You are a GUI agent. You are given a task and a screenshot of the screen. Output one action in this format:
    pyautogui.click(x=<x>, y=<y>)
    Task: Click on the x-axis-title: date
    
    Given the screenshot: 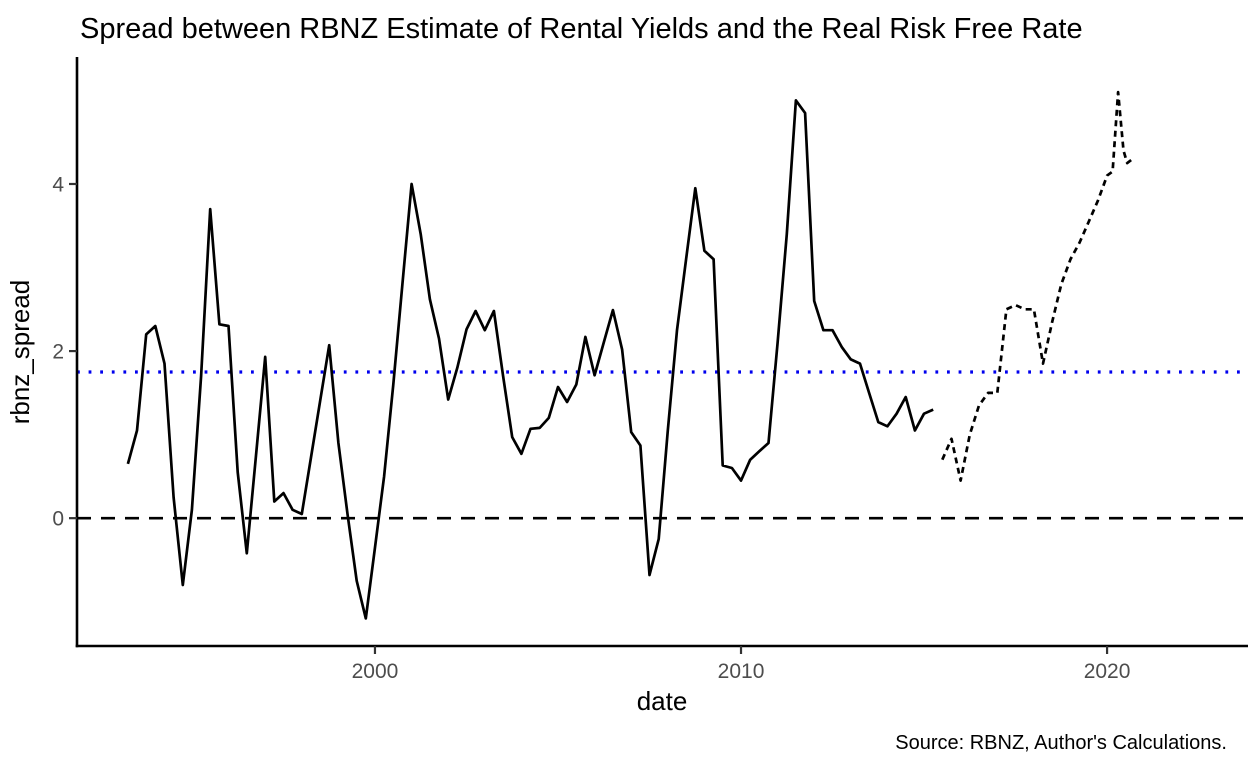 What is the action you would take?
    pyautogui.click(x=662, y=701)
    